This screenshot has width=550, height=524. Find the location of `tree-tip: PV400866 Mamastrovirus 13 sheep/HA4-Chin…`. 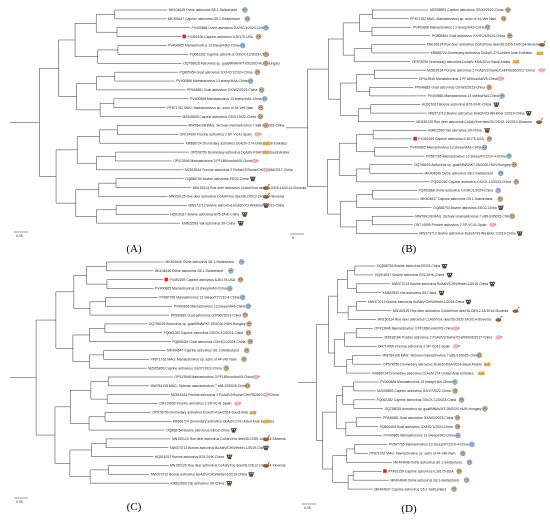

tree-tip: PV400866 Mamastrovirus 13 sheep/HA4-Chin… is located at coordinates (466, 96).